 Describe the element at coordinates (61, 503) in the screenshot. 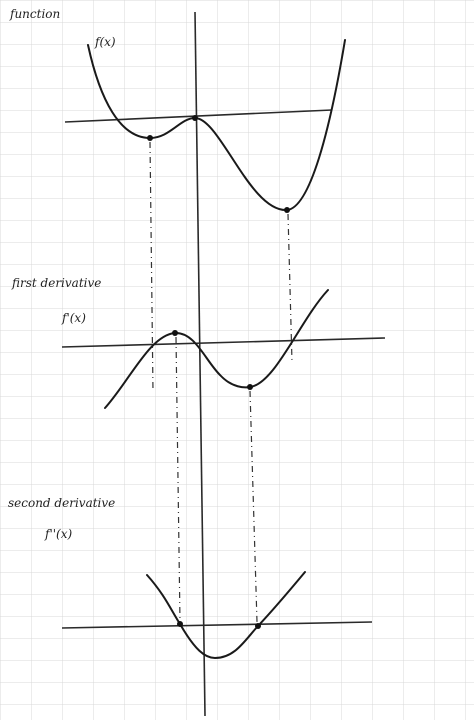

I see `label: second derivative` at that location.